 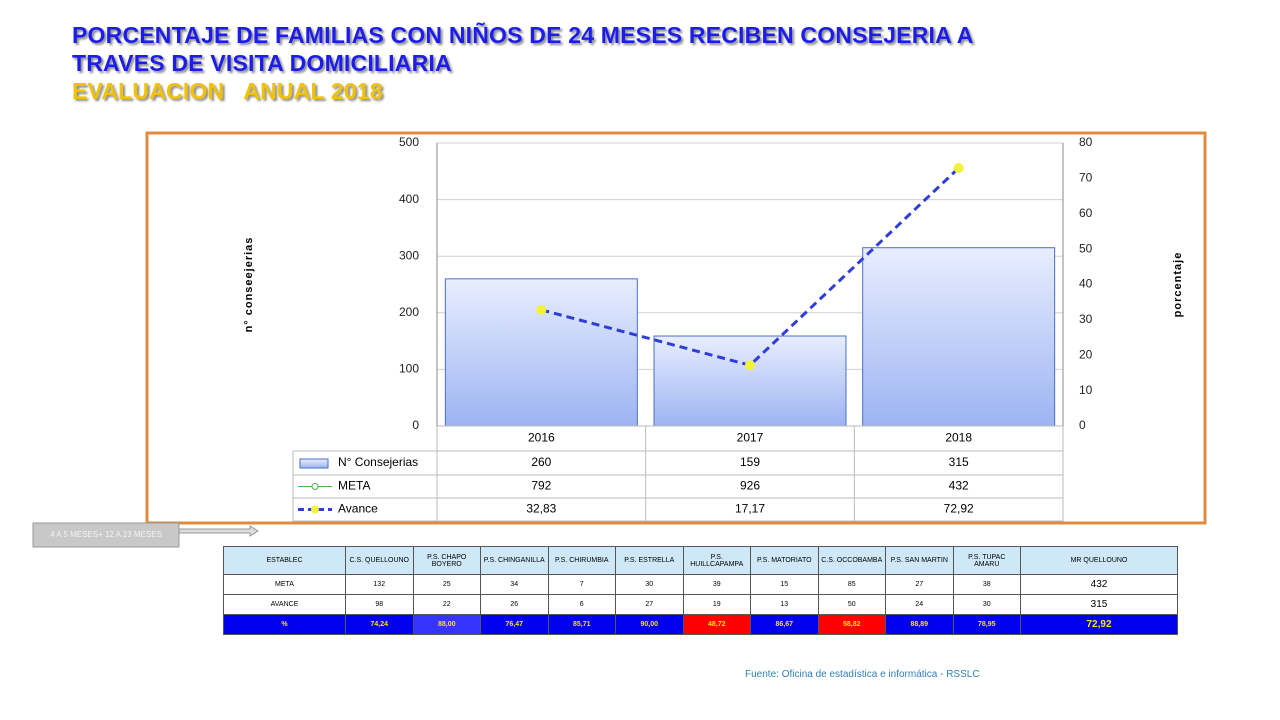 What do you see at coordinates (262, 63) in the screenshot?
I see `title-line: TRAVES DE VISITA DOMICILIARIA` at bounding box center [262, 63].